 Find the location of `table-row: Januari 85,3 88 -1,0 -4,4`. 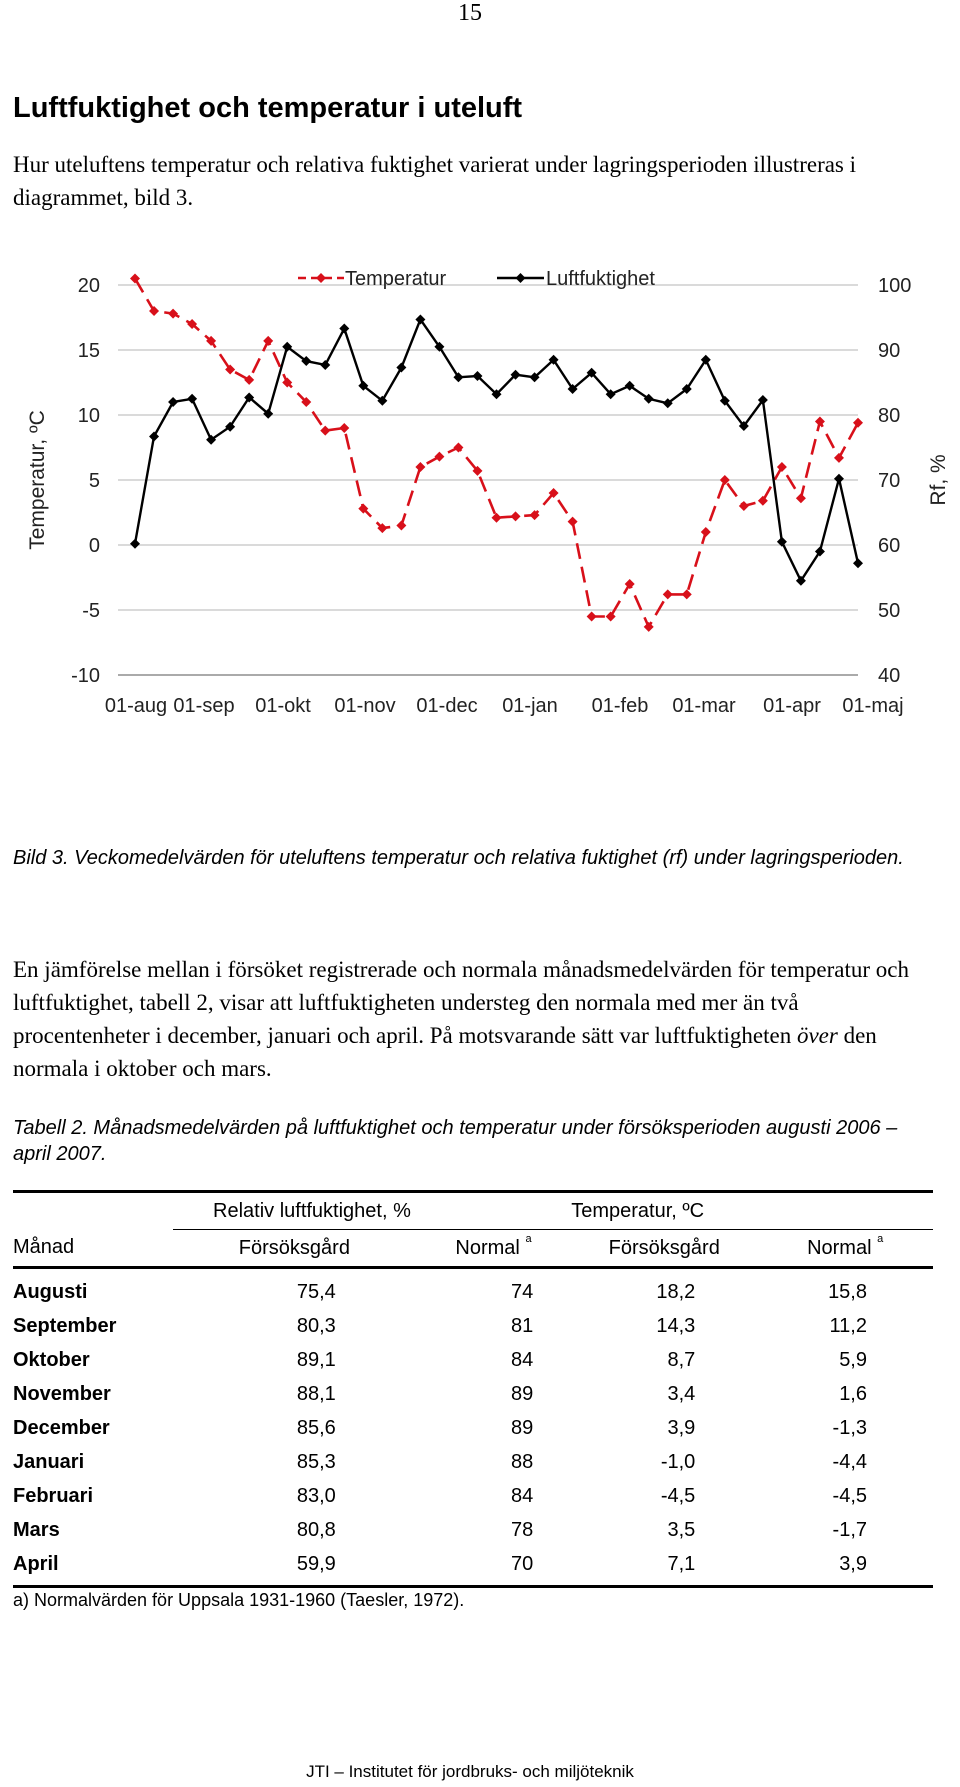

table-row: Januari 85,3 88 -1,0 -4,4 is located at coordinates (473, 1462).